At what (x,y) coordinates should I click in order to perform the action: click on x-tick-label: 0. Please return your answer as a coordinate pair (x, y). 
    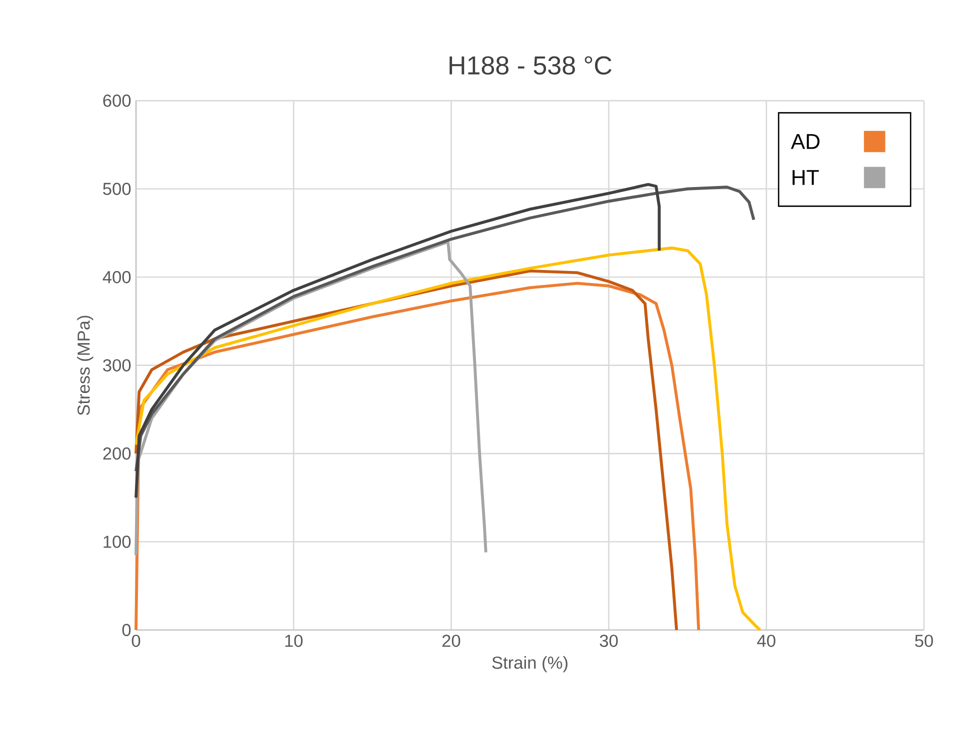
    Looking at the image, I should click on (136, 640).